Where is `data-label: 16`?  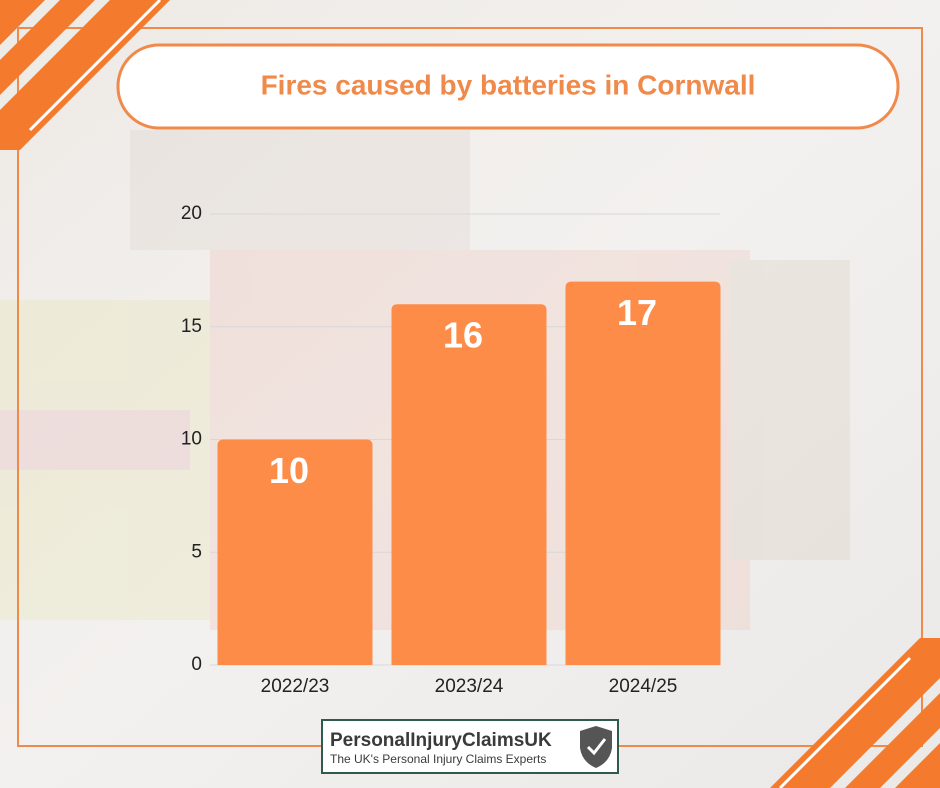
data-label: 16 is located at coordinates (463, 335).